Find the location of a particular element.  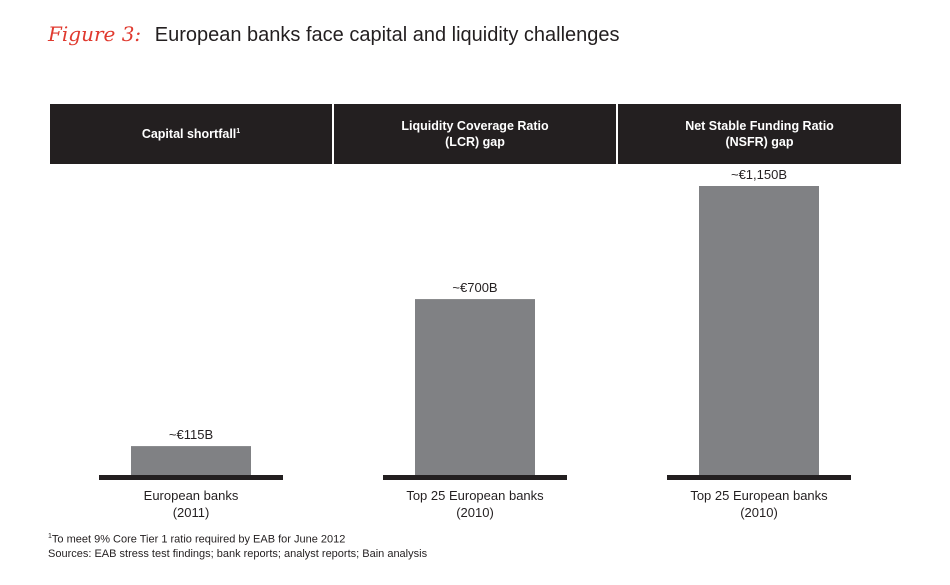

baseline-capital-shortfall is located at coordinates (191, 477).